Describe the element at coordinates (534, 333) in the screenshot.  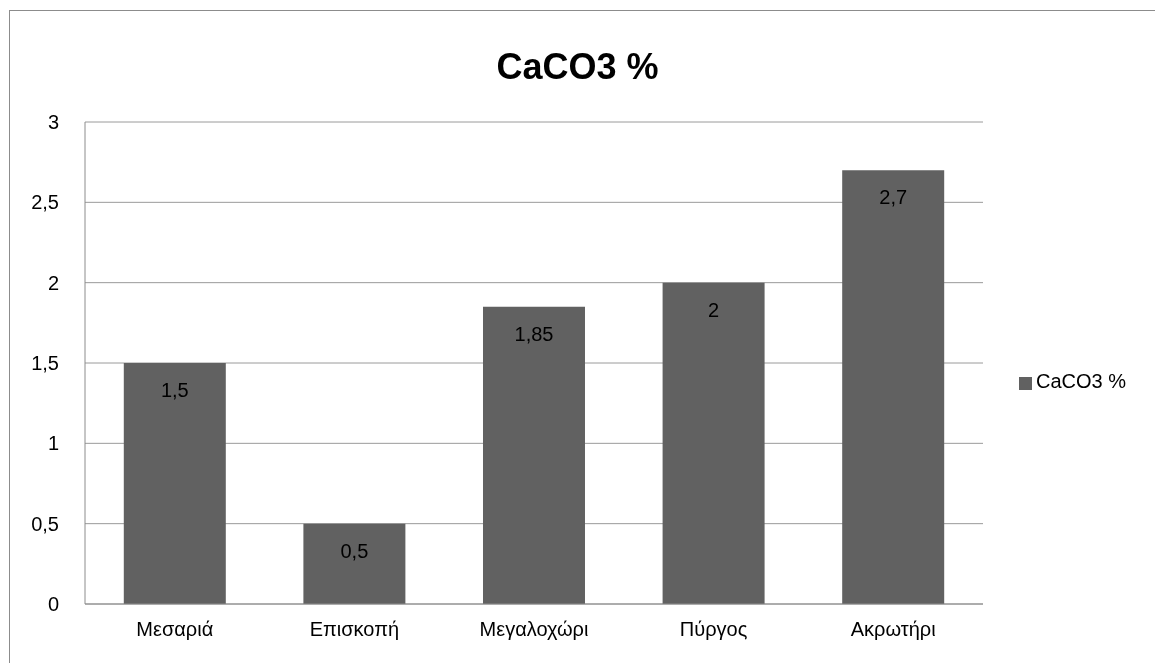
I see `data-label: 1,85` at that location.